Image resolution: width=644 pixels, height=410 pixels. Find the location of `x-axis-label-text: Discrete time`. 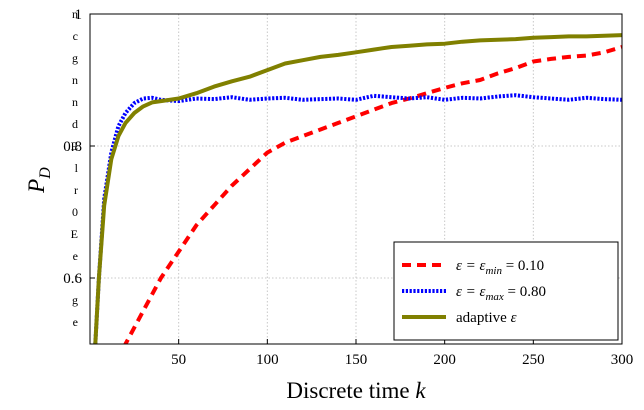

x-axis-label-text: Discrete time is located at coordinates (350, 390).